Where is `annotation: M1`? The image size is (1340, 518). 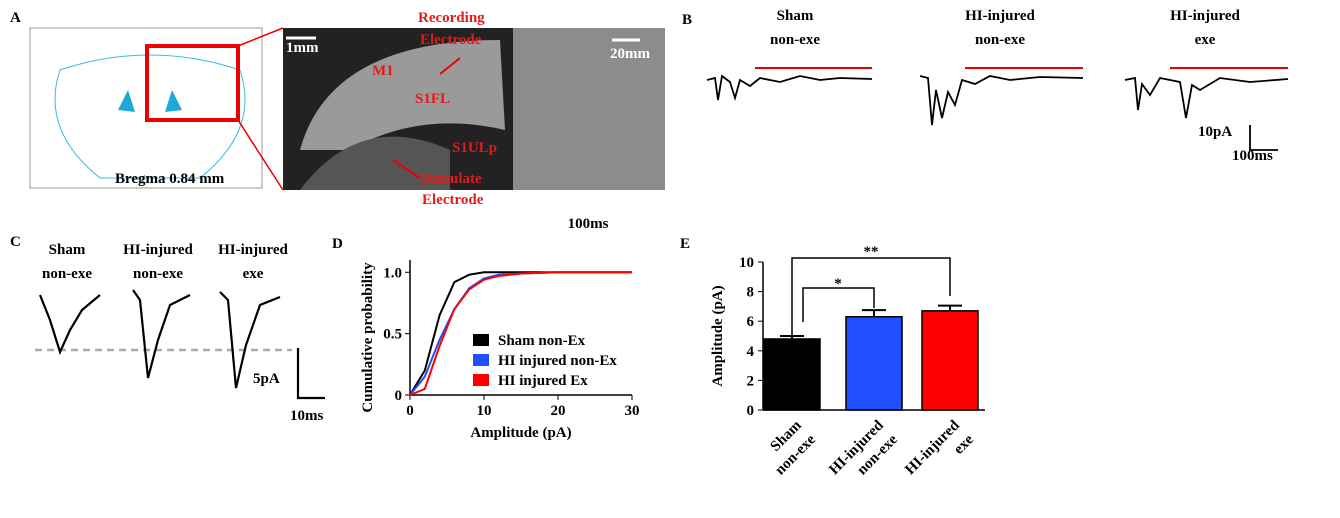 annotation: M1 is located at coordinates (383, 71).